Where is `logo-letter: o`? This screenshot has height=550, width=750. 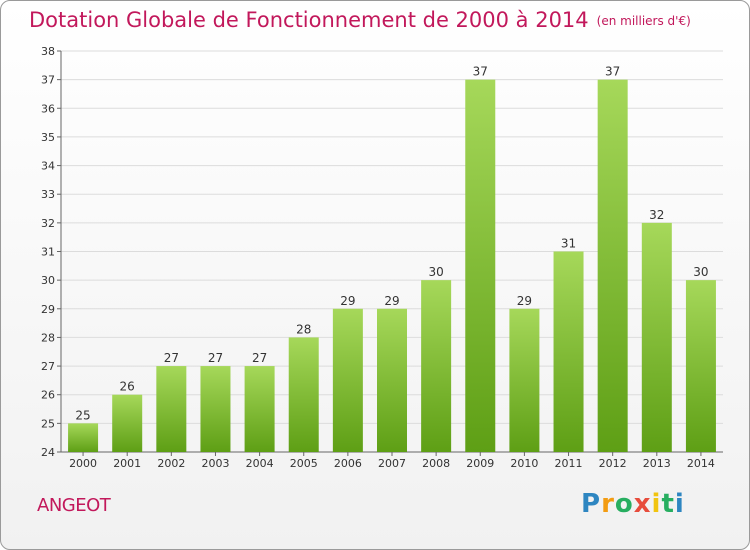 logo-letter: o is located at coordinates (624, 504).